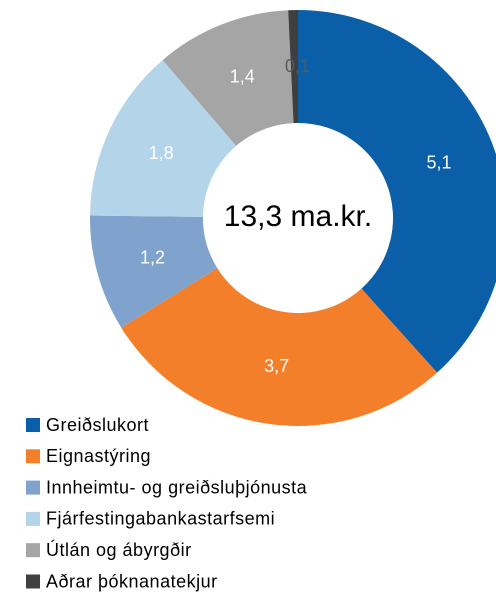 Image resolution: width=496 pixels, height=593 pixels. I want to click on slice-label: 1,4, so click(242, 76).